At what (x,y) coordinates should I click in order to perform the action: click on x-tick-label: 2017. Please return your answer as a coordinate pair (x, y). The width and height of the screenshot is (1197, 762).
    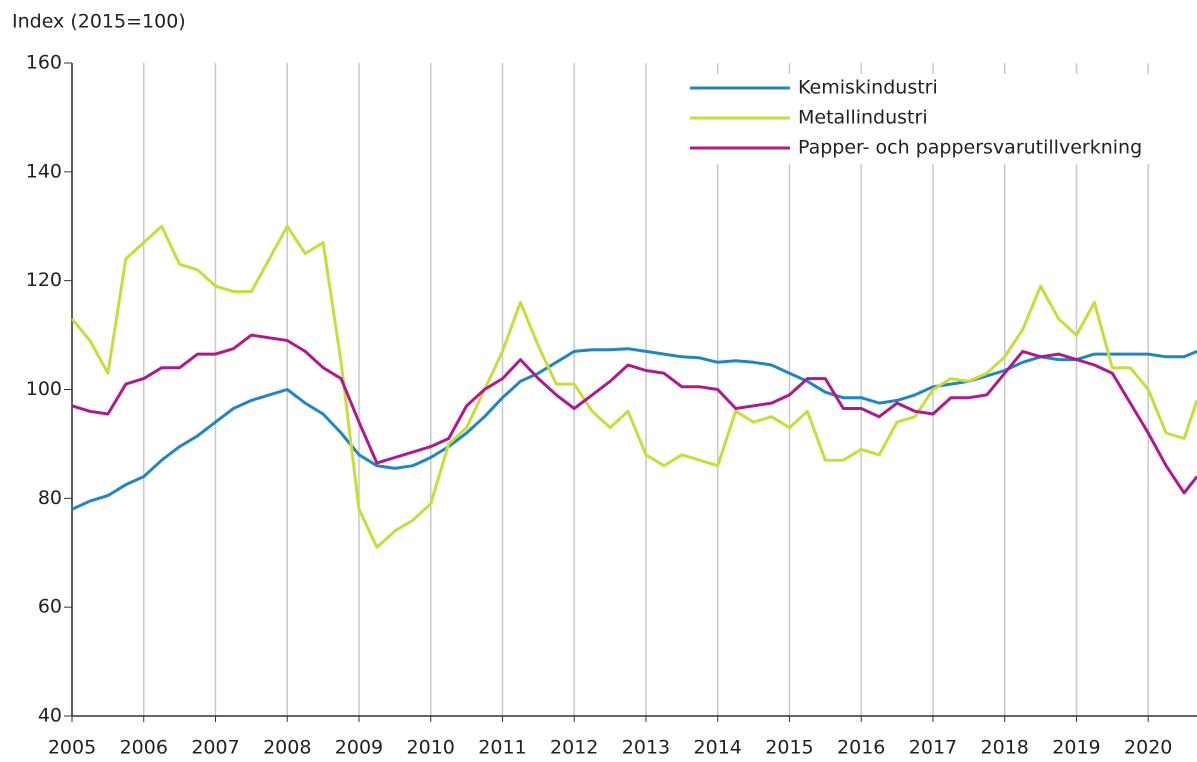
    Looking at the image, I should click on (933, 748).